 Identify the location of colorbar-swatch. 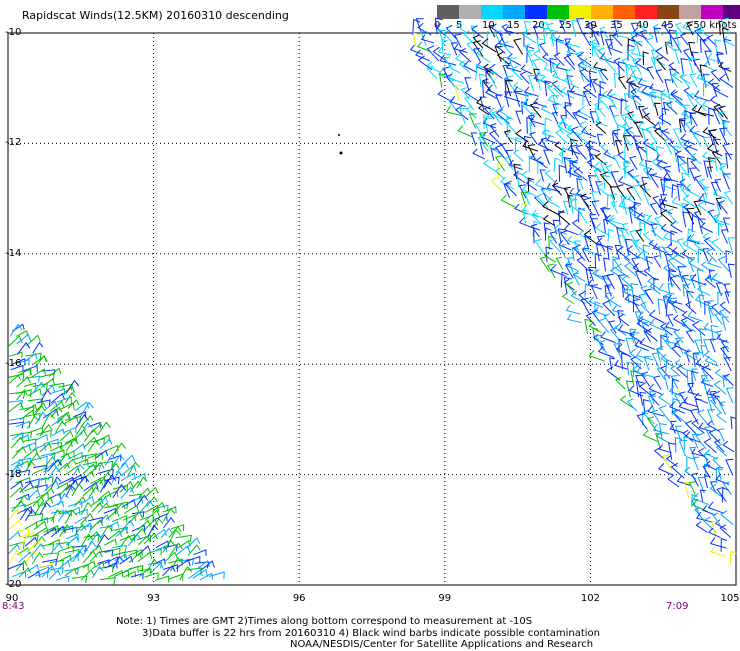
(580, 12).